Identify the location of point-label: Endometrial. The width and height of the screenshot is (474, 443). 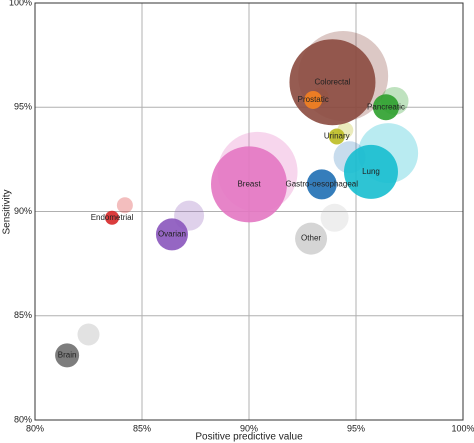
(112, 217).